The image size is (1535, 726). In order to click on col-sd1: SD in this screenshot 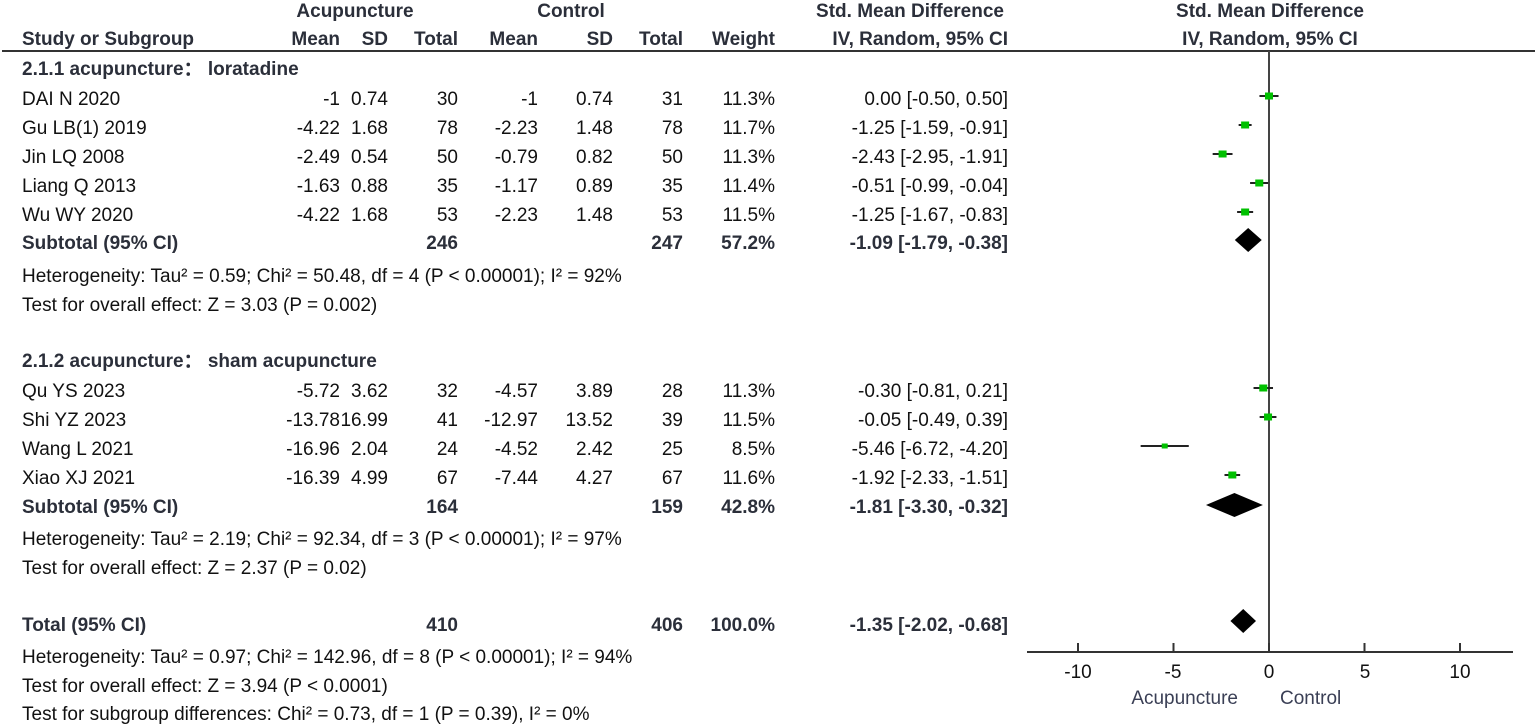, I will do `click(374, 39)`.